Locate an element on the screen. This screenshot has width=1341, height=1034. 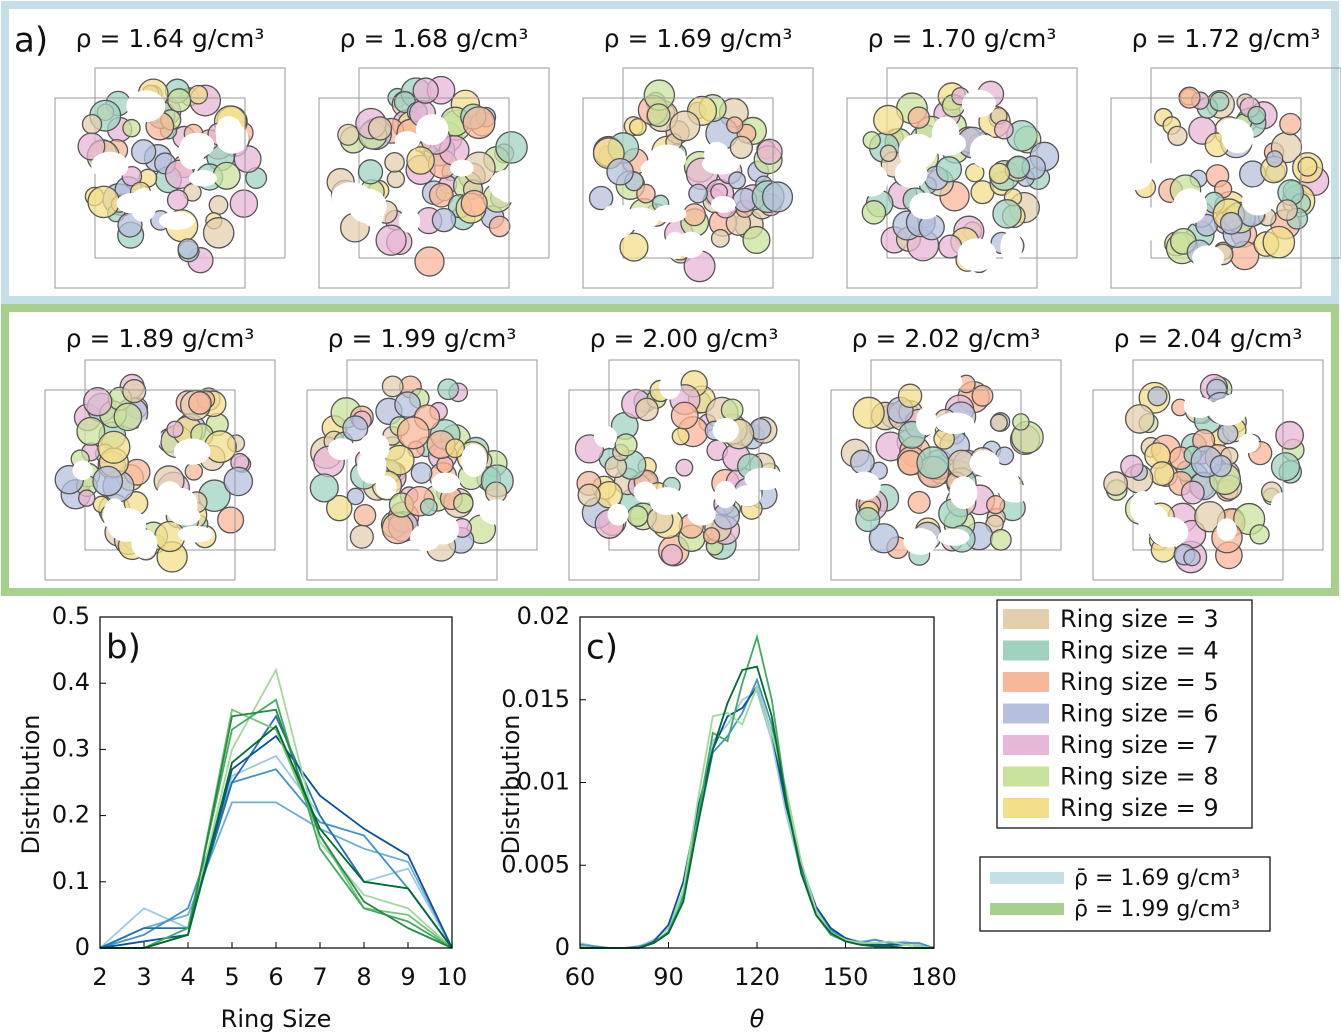
plot-frame is located at coordinates (276, 782).